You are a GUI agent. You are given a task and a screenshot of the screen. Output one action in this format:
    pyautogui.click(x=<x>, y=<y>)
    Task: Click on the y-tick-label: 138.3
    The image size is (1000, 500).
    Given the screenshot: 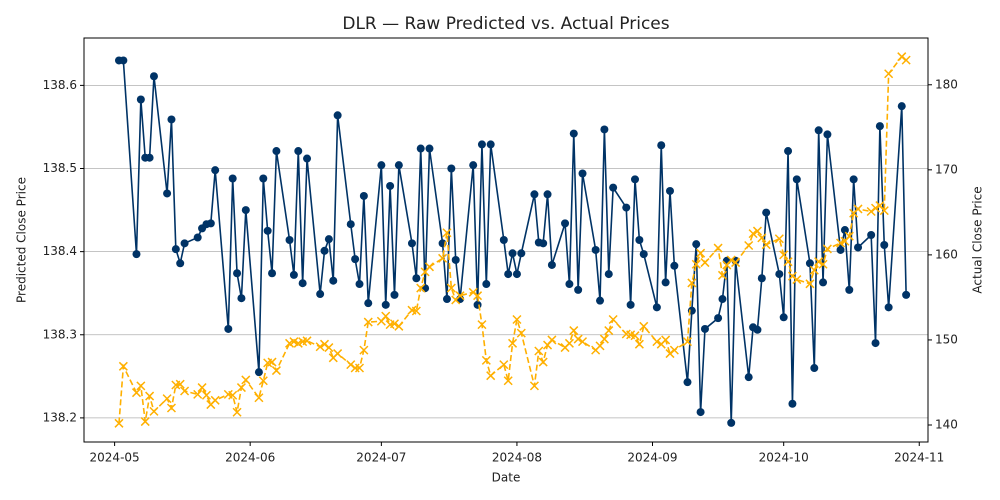 What is the action you would take?
    pyautogui.click(x=60, y=334)
    